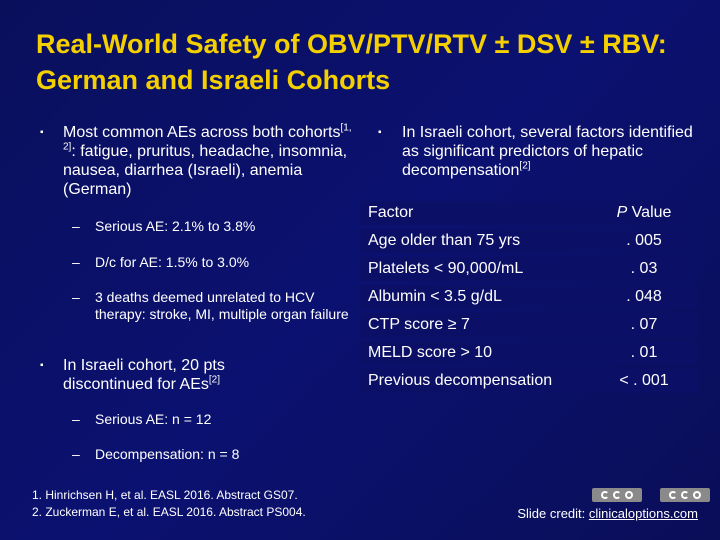  What do you see at coordinates (644, 297) in the screenshot?
I see `p-value-cell: . 048` at bounding box center [644, 297].